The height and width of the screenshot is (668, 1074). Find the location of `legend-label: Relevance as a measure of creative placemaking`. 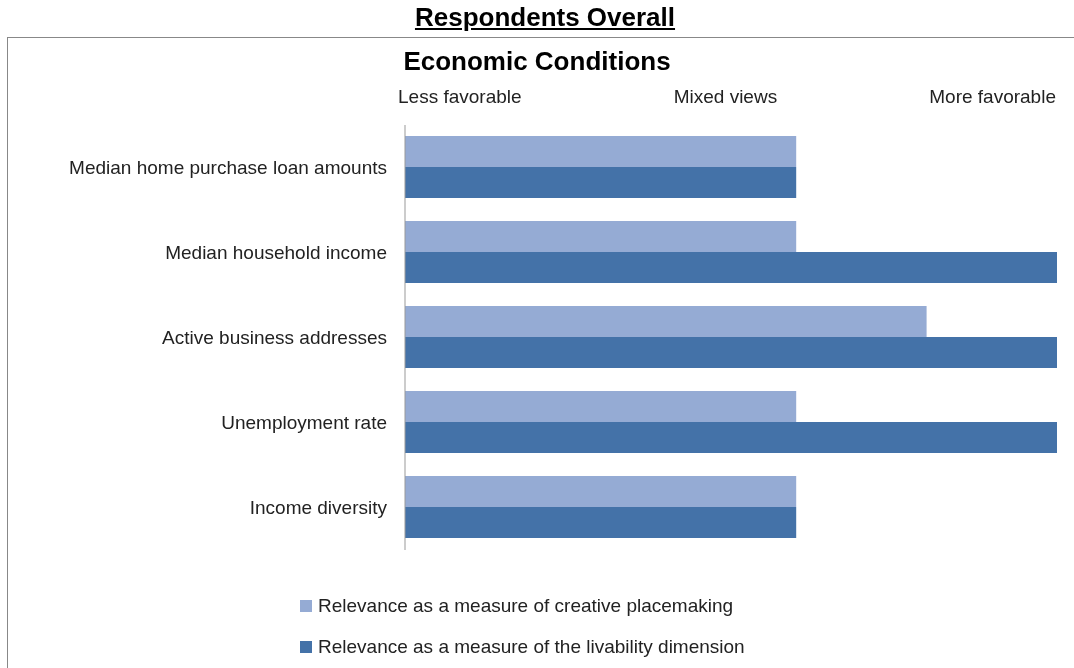

legend-label: Relevance as a measure of creative placemaking is located at coordinates (526, 605).